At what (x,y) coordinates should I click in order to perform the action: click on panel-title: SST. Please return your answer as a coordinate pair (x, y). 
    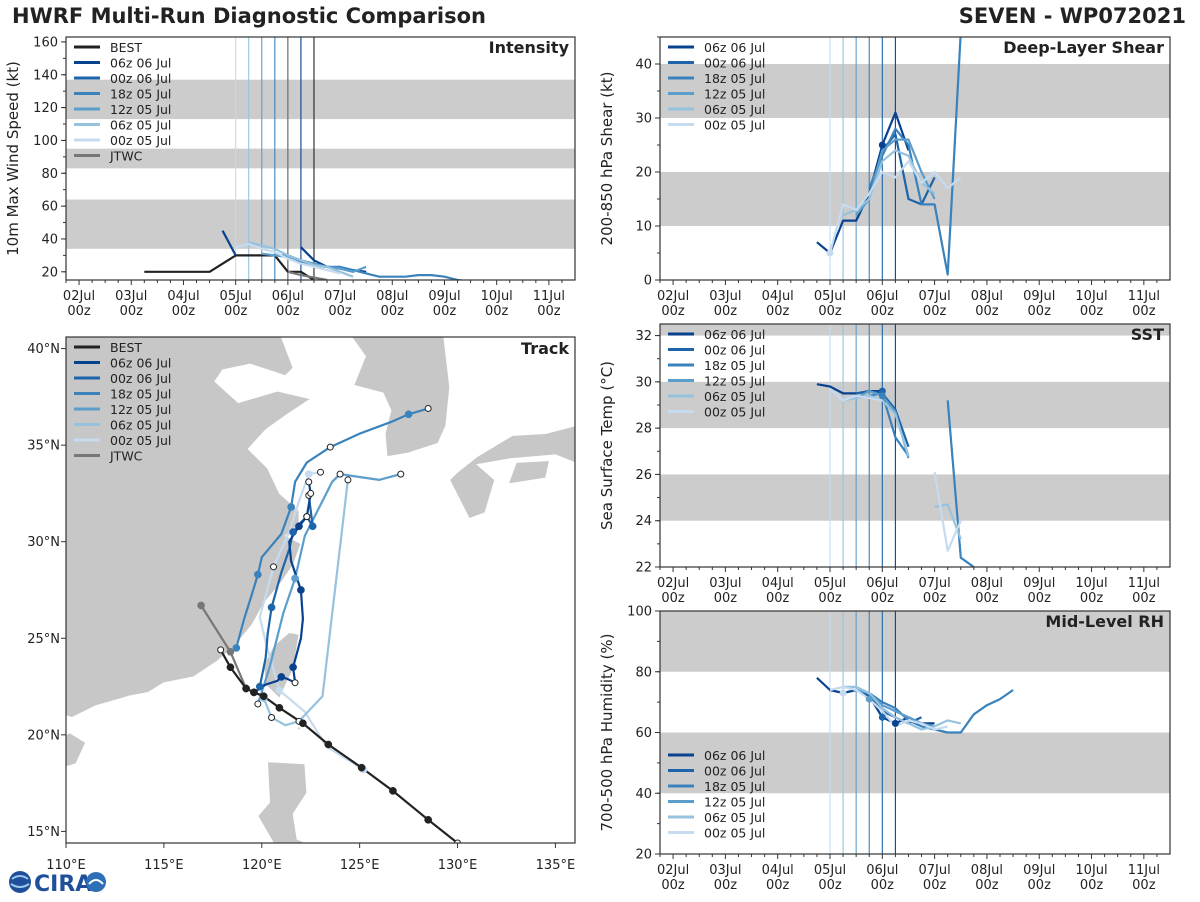
    Looking at the image, I should click on (1147, 334).